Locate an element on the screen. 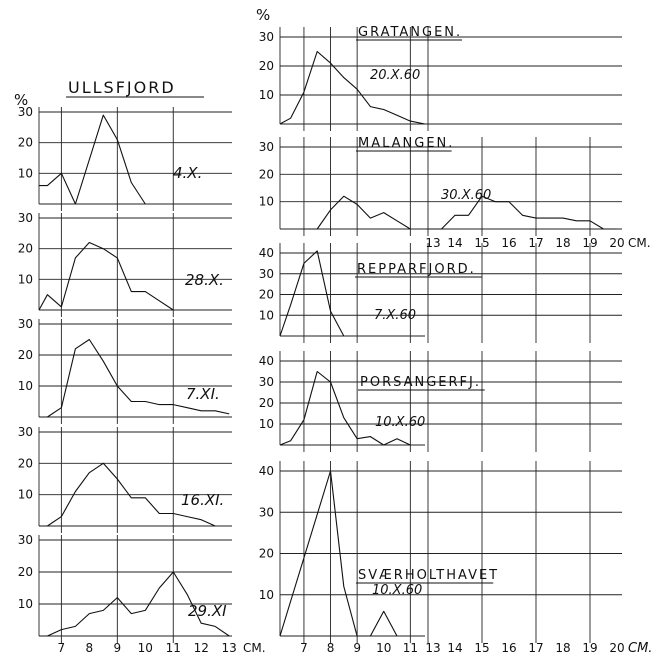  panel-left-4: 10 20 30 16.XI. is located at coordinates (125, 479).